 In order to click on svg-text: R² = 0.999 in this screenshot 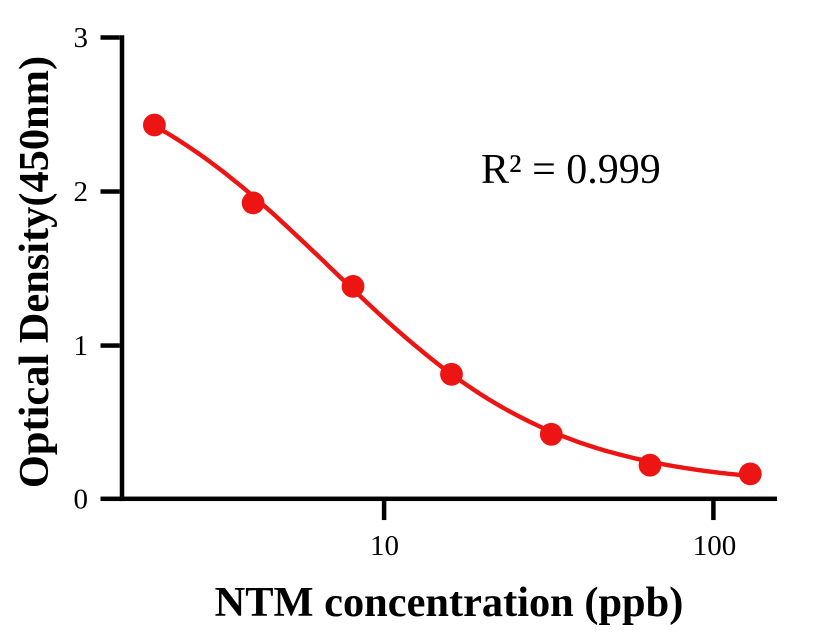, I will do `click(571, 170)`.